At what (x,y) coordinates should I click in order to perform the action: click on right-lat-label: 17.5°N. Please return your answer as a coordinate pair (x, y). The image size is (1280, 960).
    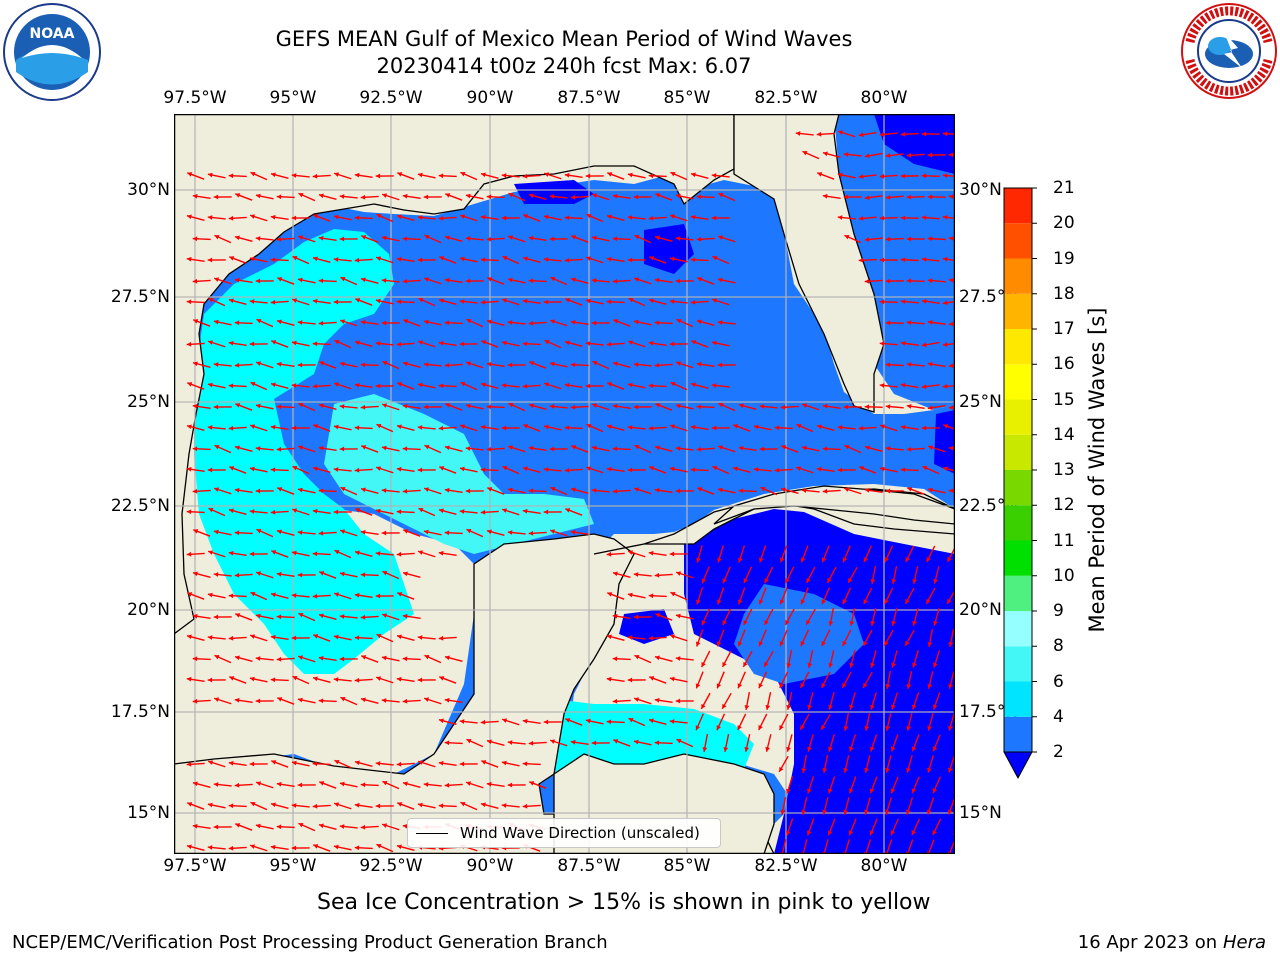
    Looking at the image, I should click on (989, 712).